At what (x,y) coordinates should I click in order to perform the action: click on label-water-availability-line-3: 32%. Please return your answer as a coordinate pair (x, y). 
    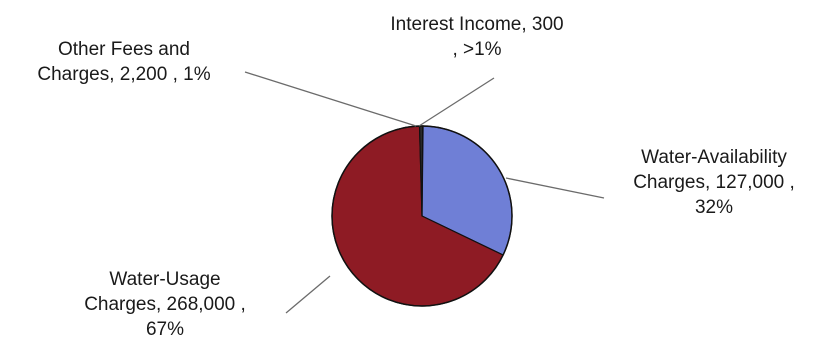
    Looking at the image, I should click on (714, 207).